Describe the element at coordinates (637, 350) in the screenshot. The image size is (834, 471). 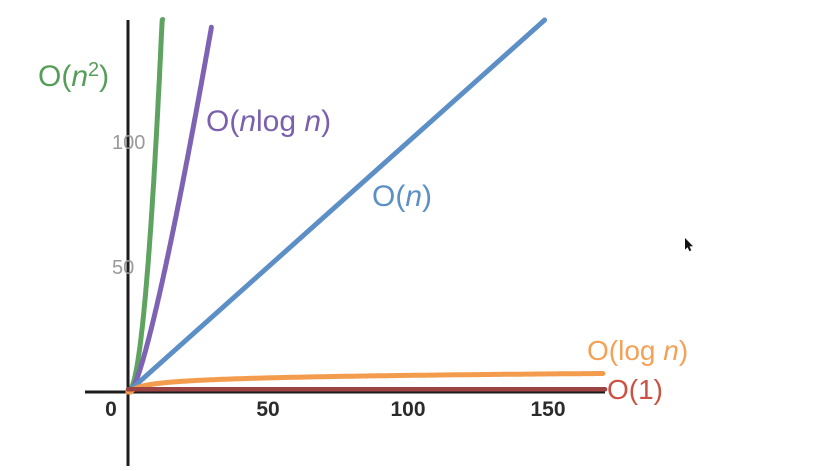
I see `curve-label-3: O(log n)` at that location.